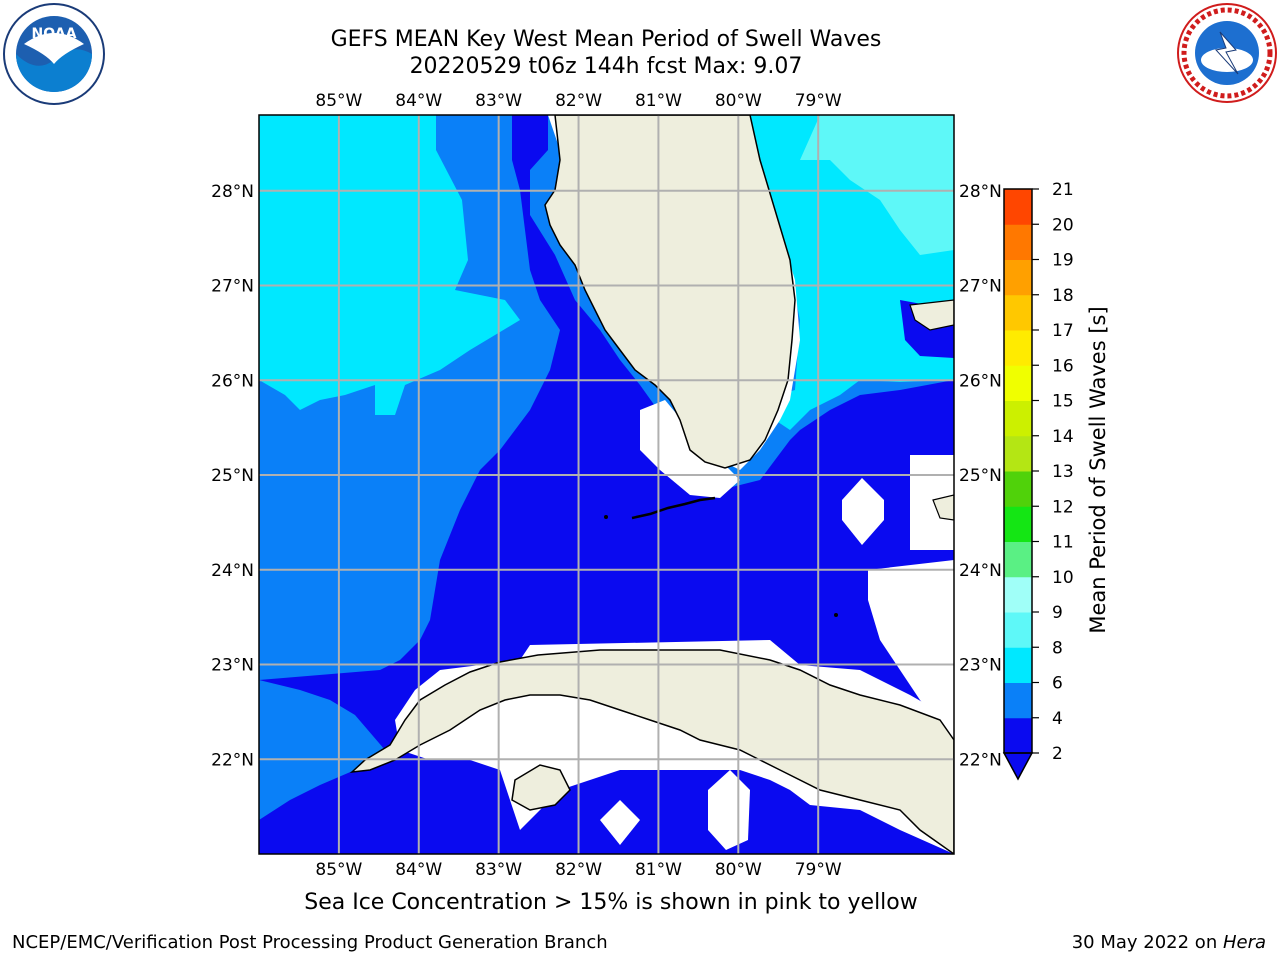 Image resolution: width=1280 pixels, height=960 pixels. What do you see at coordinates (836, 615) in the screenshot?
I see `cay-sal` at bounding box center [836, 615].